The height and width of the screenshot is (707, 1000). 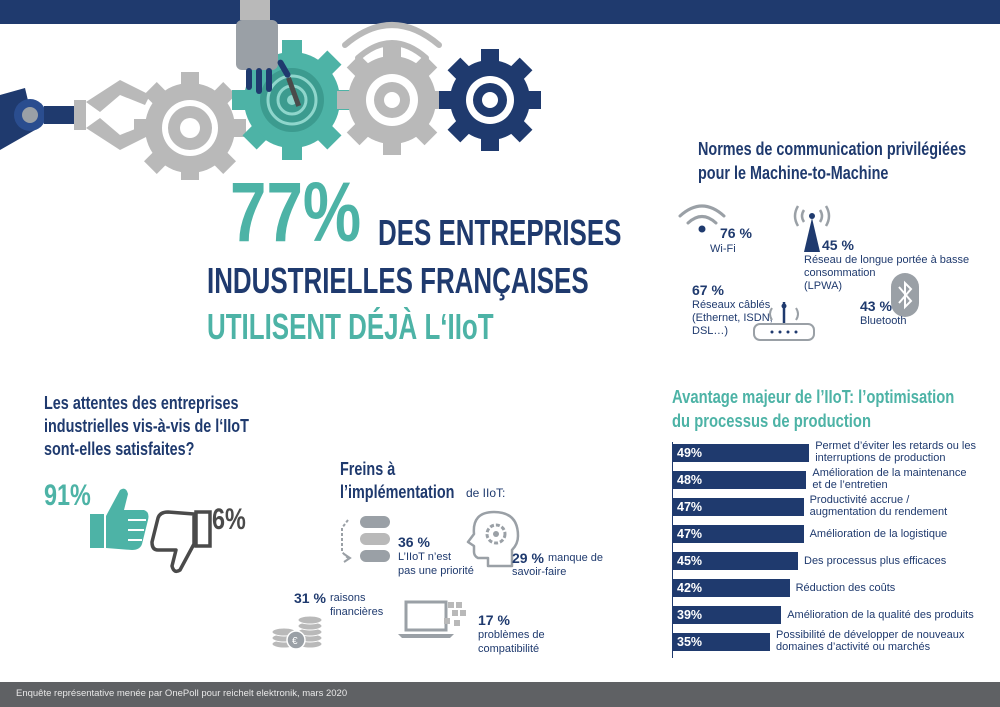 I want to click on chart-axis, so click(x=672, y=550).